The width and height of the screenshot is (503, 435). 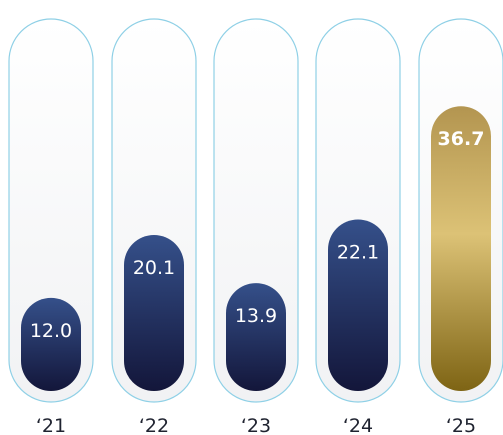 What do you see at coordinates (461, 139) in the screenshot?
I see `data-label: 36.7` at bounding box center [461, 139].